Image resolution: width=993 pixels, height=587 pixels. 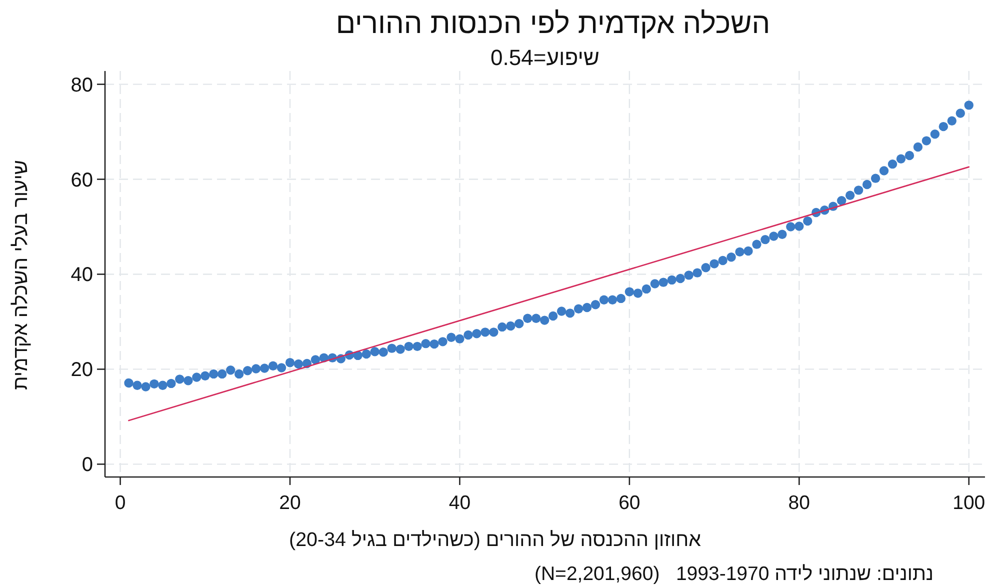 What do you see at coordinates (81, 275) in the screenshot?
I see `y-tick-label: 40` at bounding box center [81, 275].